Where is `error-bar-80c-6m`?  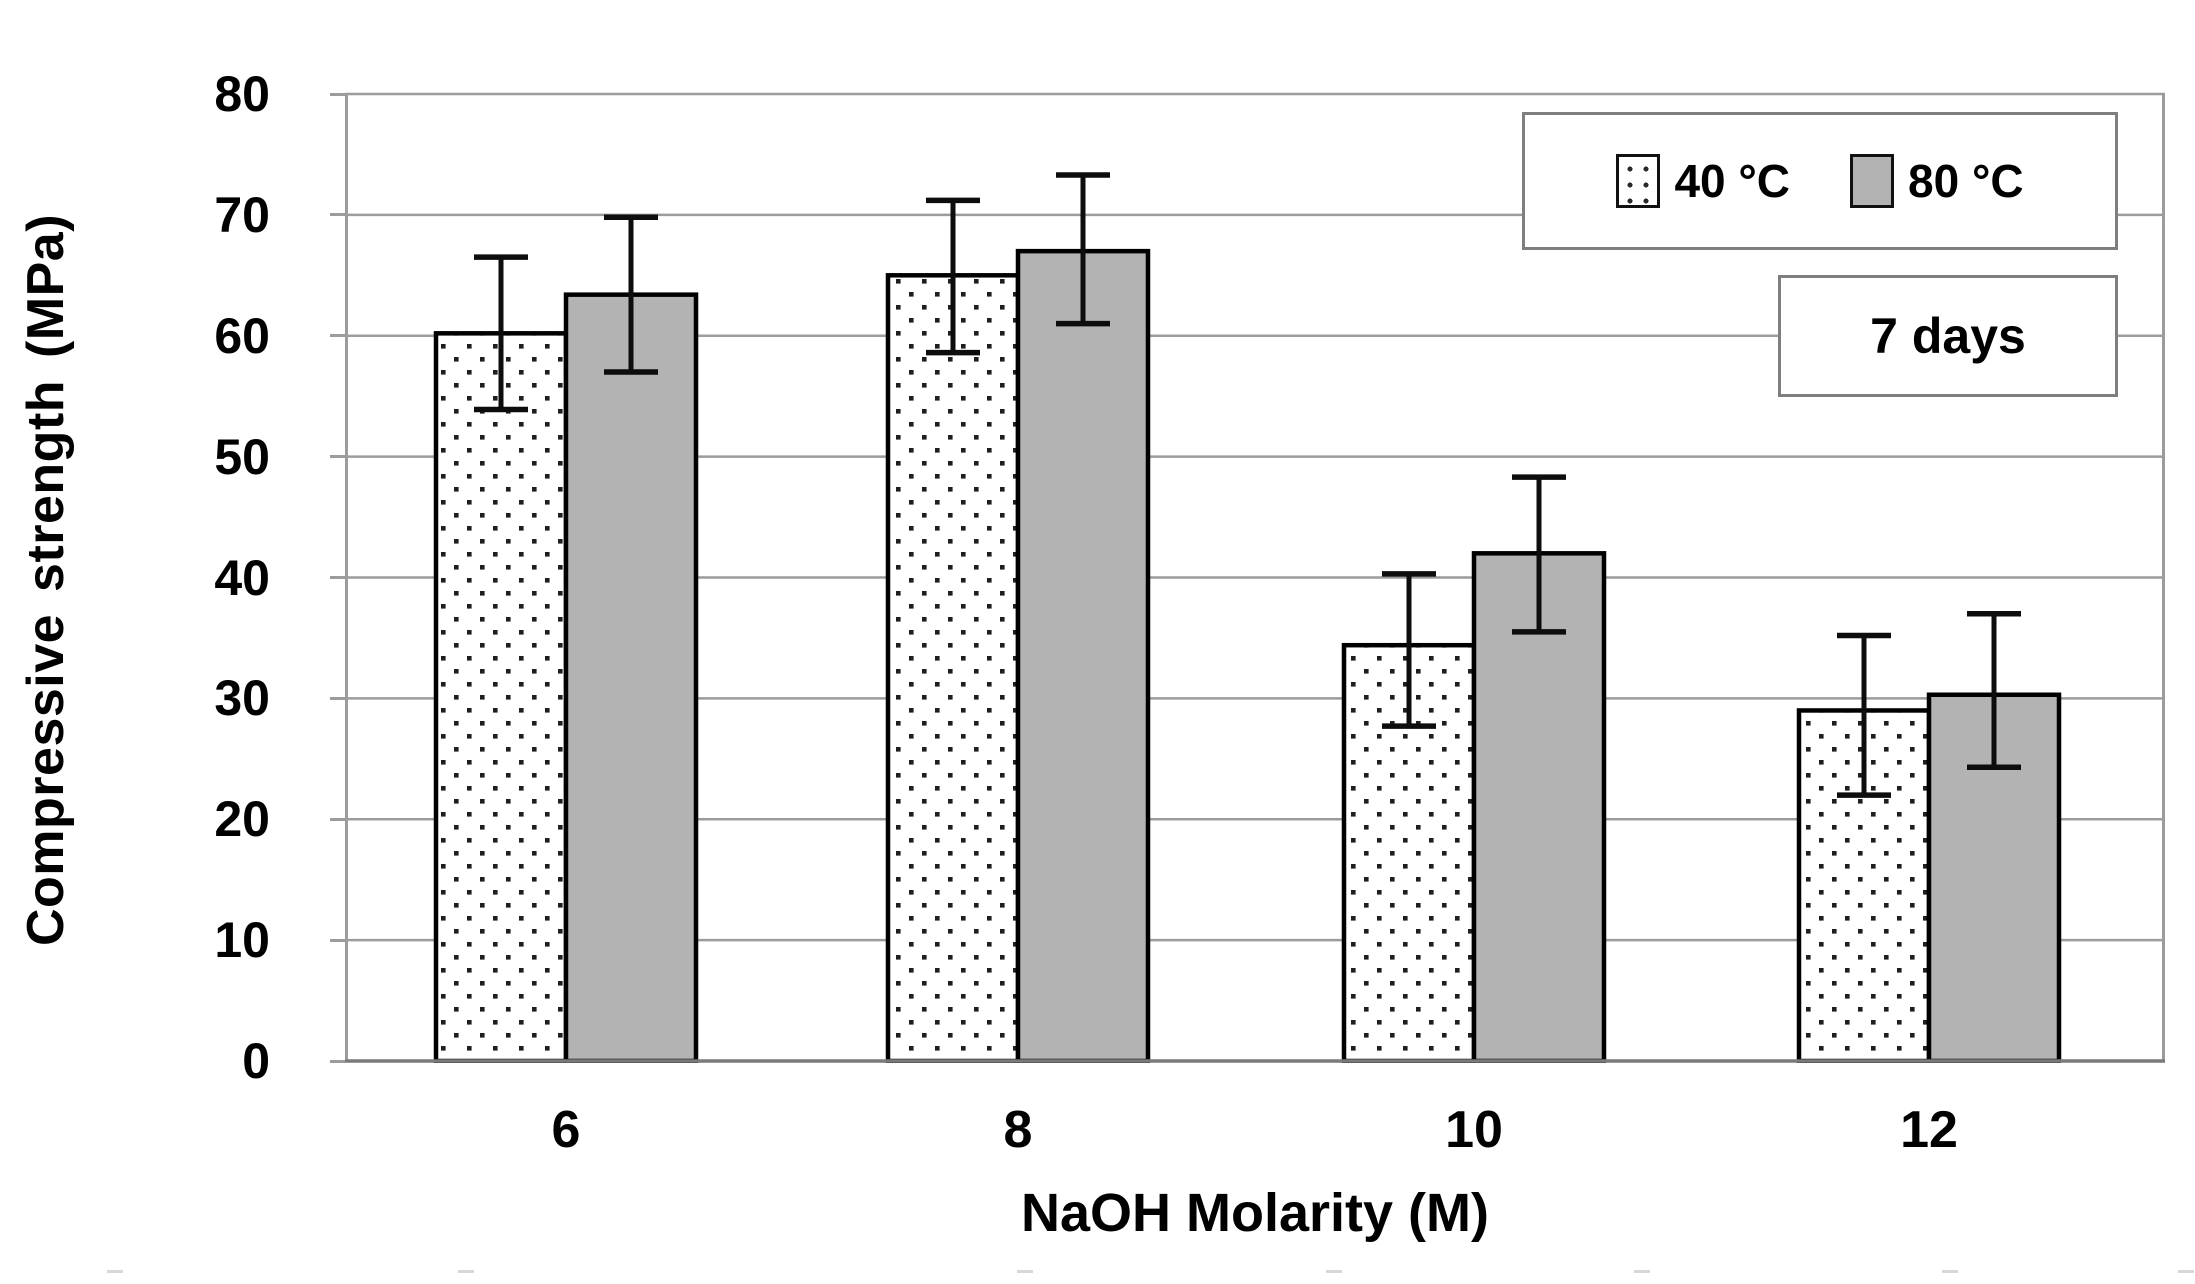 error-bar-80c-6m is located at coordinates (631, 294).